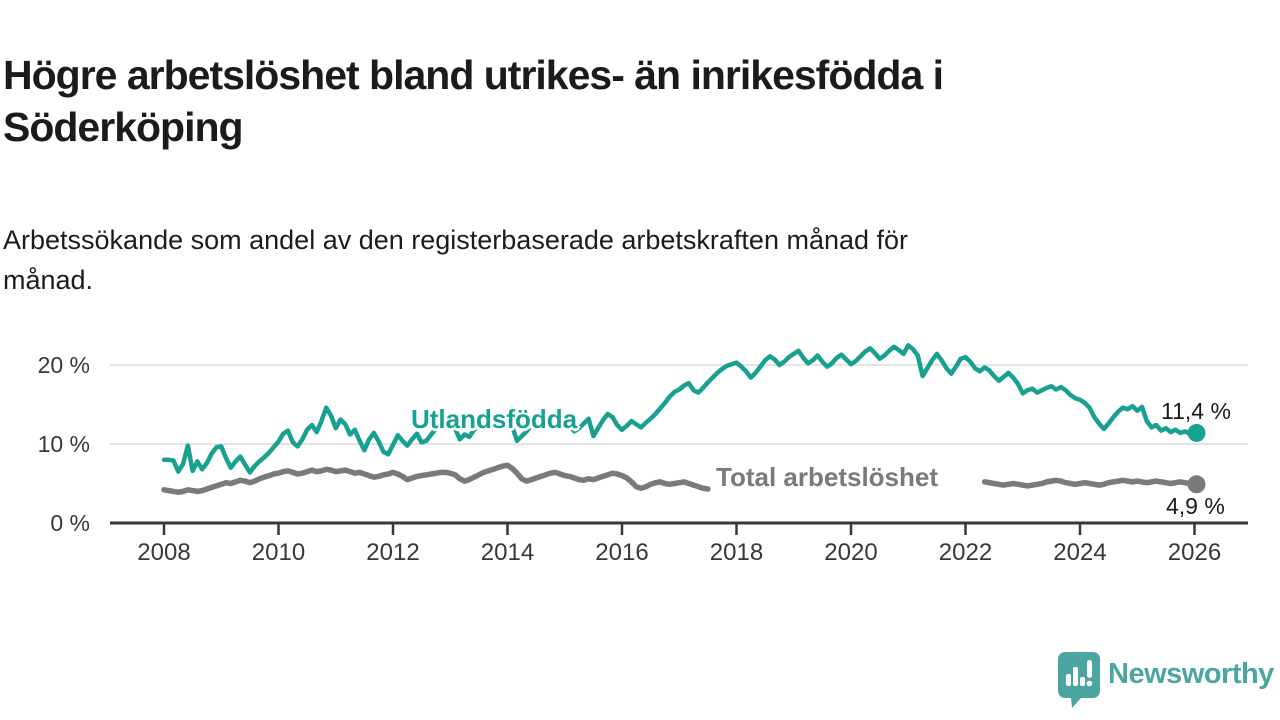 The height and width of the screenshot is (720, 1280). I want to click on series-end-dot-utlandsfodda, so click(1196, 432).